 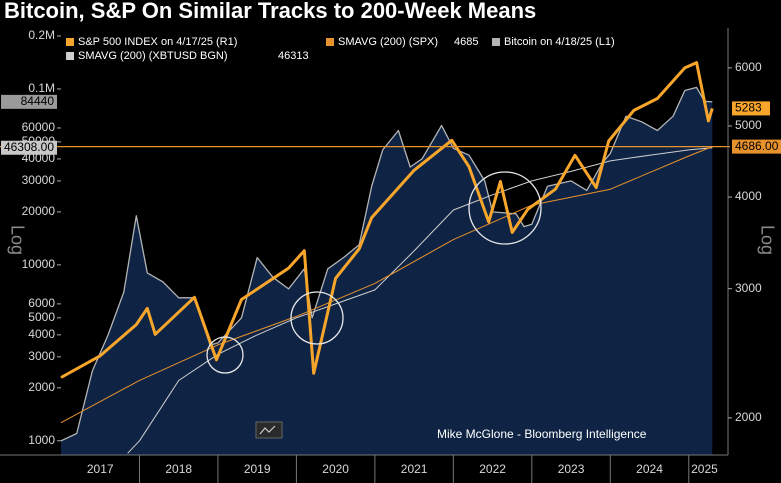 I want to click on x-tick-label: 2019, so click(x=257, y=469).